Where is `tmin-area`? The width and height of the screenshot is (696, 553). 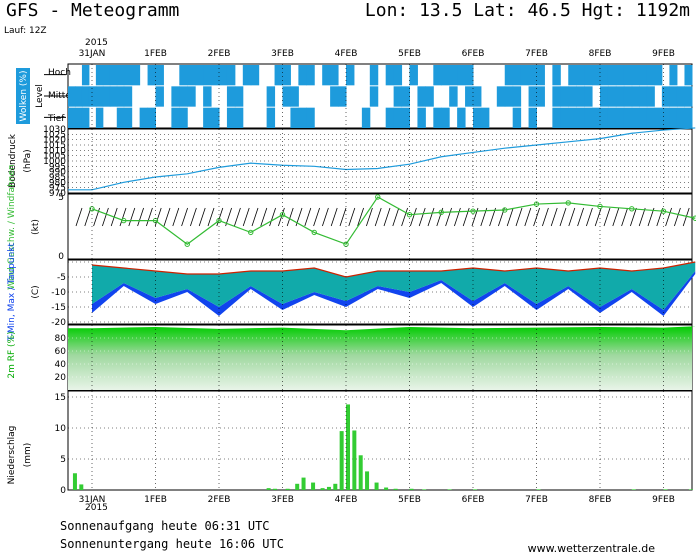
tmin-area is located at coordinates (394, 293).